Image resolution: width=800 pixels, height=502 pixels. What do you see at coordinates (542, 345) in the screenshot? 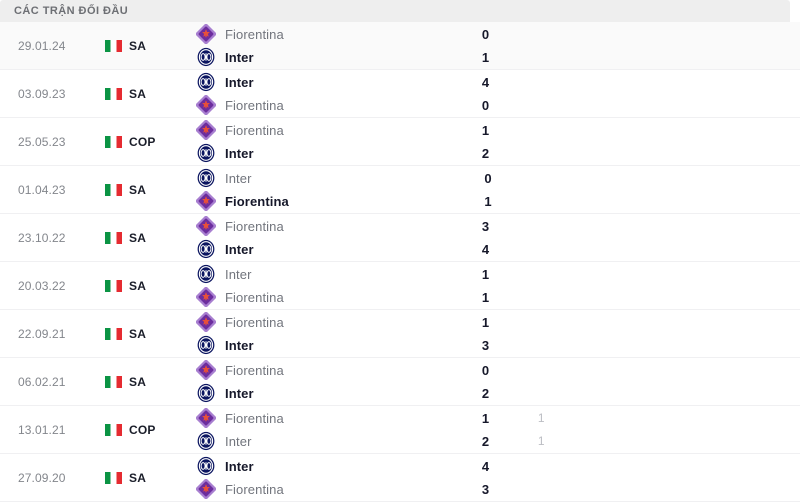
I see `score-line-away: 3` at bounding box center [542, 345].